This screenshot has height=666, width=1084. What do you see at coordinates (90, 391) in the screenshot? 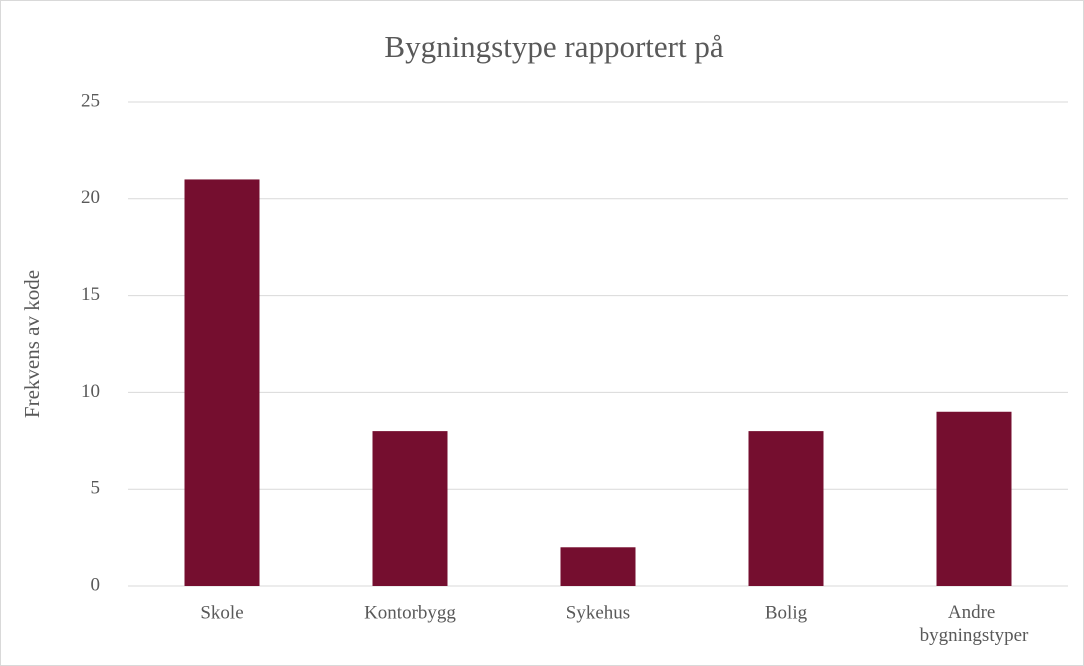
I see `y-tick-label: 10` at bounding box center [90, 391].